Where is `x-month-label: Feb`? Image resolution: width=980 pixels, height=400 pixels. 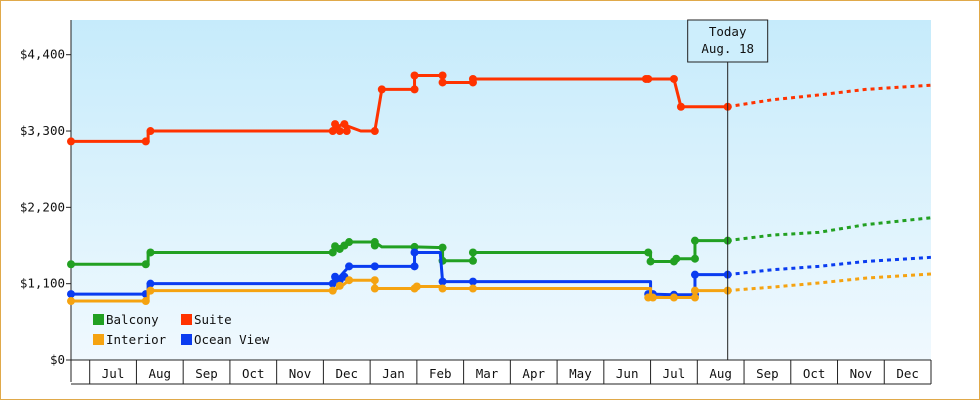
x-month-label: Feb is located at coordinates (440, 373).